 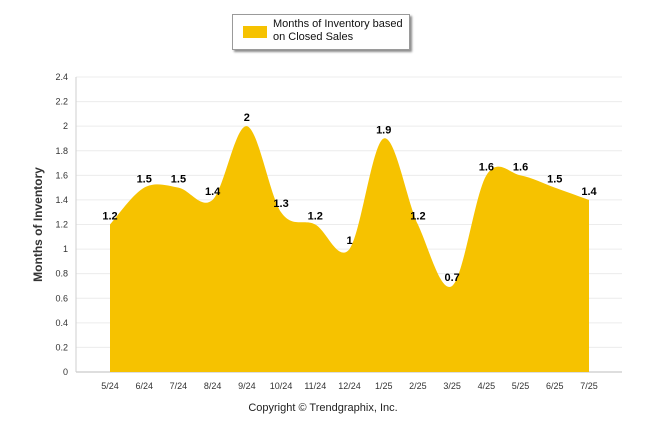 What do you see at coordinates (65, 249) in the screenshot?
I see `y-tick-label: 1` at bounding box center [65, 249].